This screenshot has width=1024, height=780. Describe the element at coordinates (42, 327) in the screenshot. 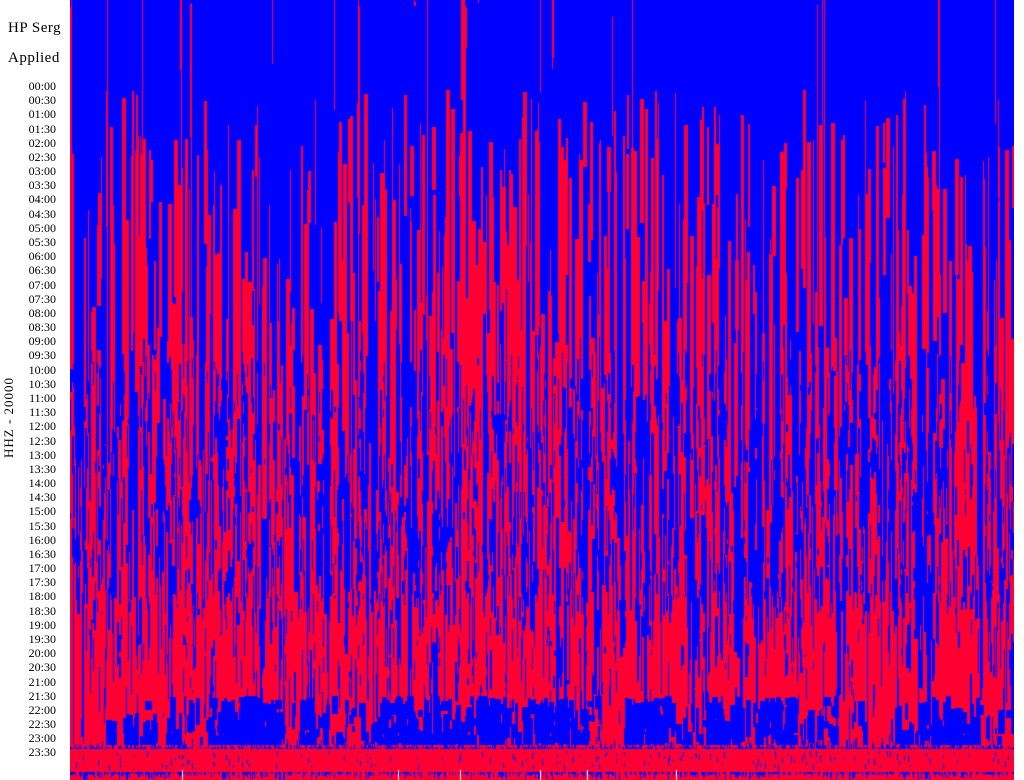

I see `time-label: 08:30` at that location.